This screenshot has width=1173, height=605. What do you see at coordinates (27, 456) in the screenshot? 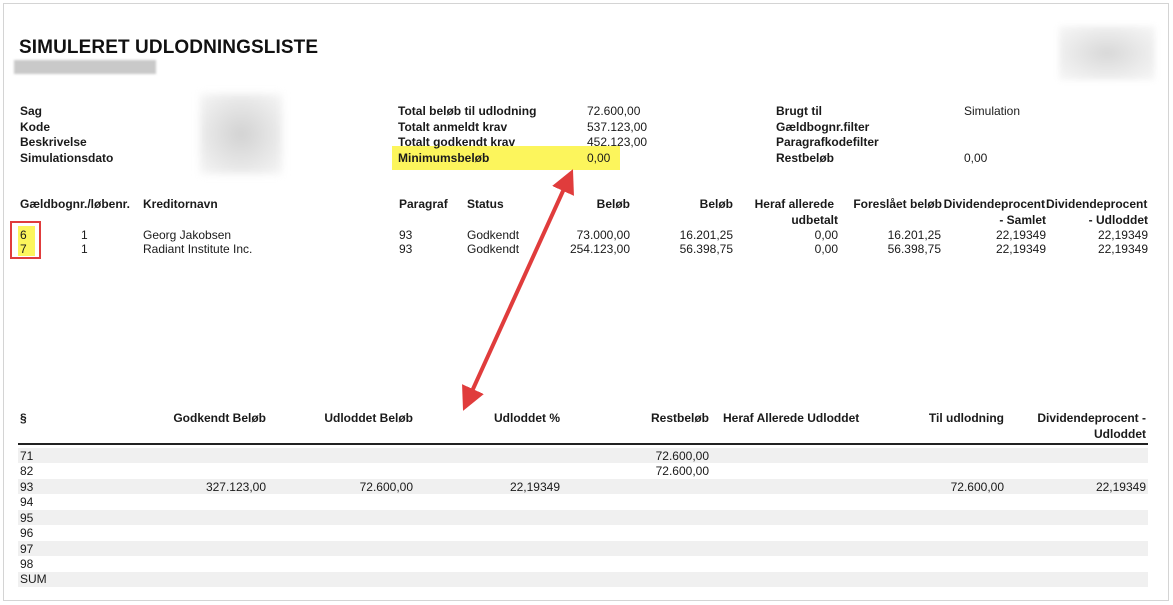
I see `sum-cell-p: 71` at bounding box center [27, 456].